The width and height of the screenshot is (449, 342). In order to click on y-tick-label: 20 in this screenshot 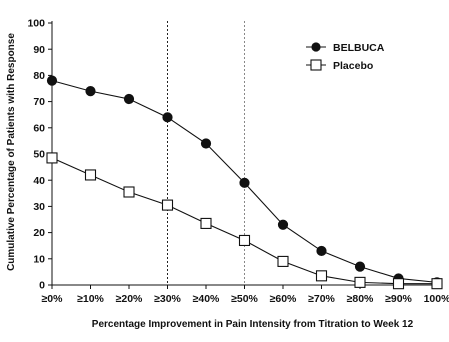, I will do `click(39, 233)`.